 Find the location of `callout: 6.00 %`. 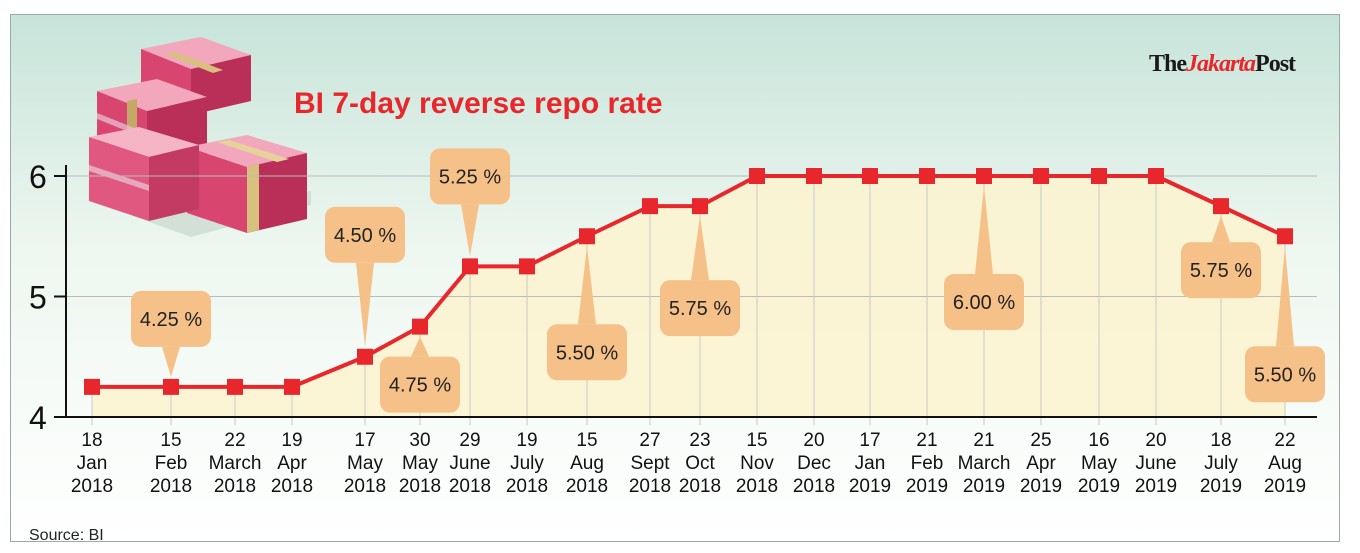

callout: 6.00 % is located at coordinates (984, 258).